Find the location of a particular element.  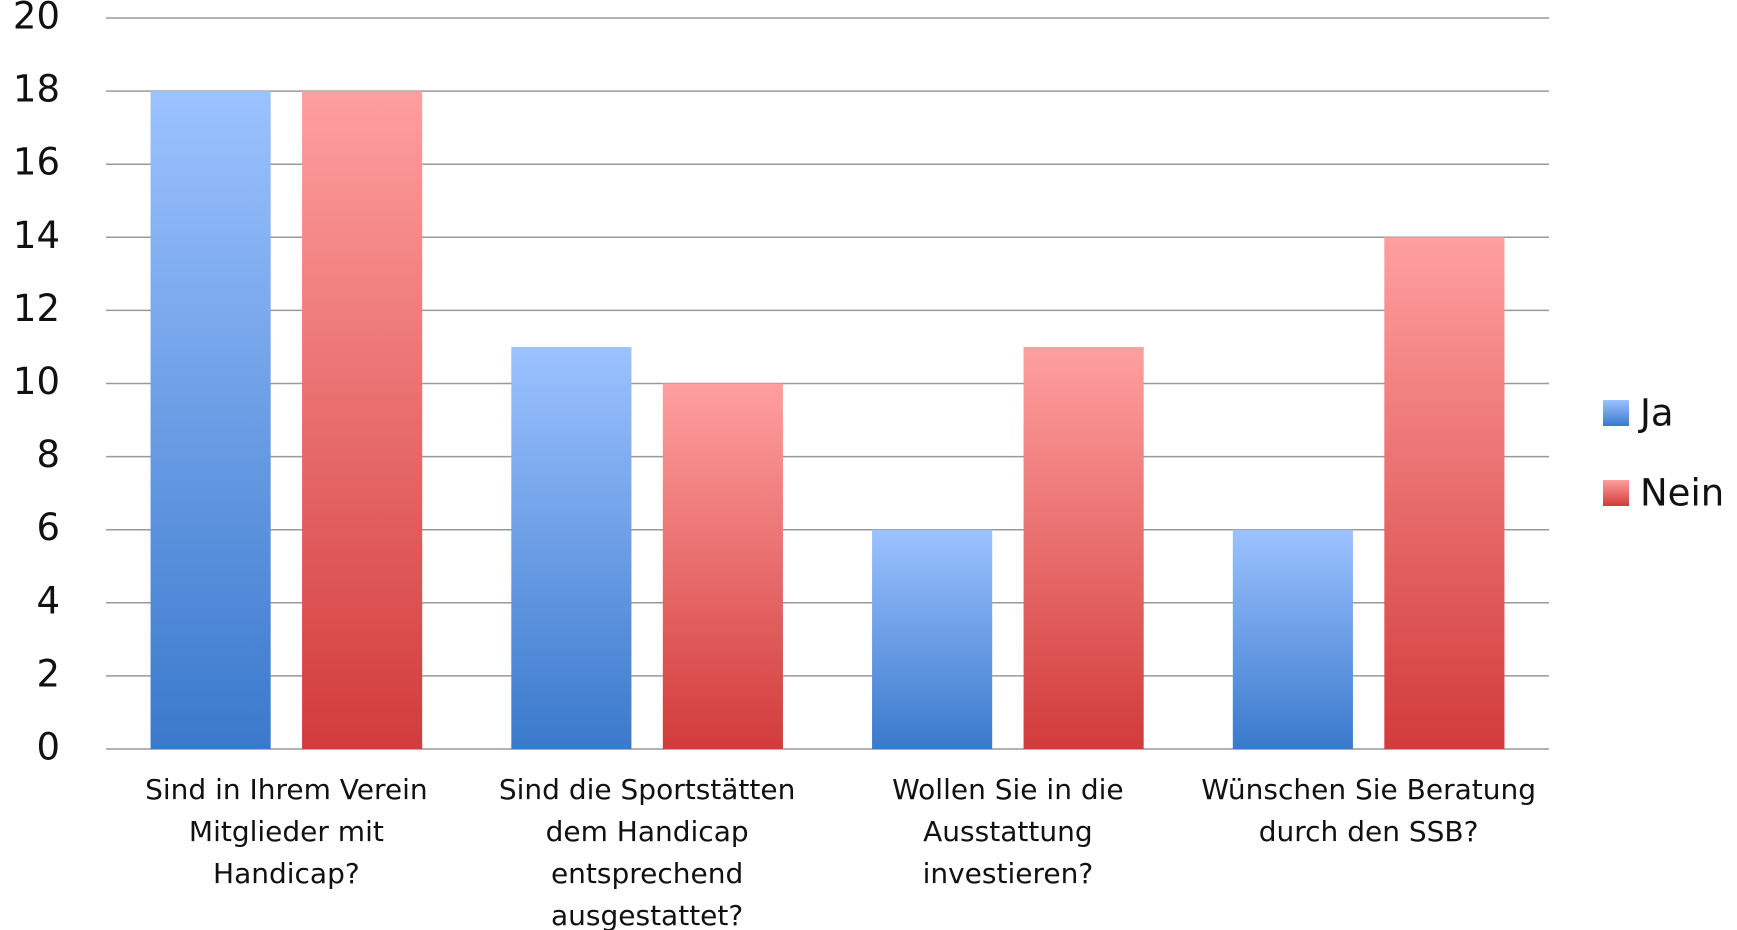

y-tick-label: 14 is located at coordinates (36, 235).